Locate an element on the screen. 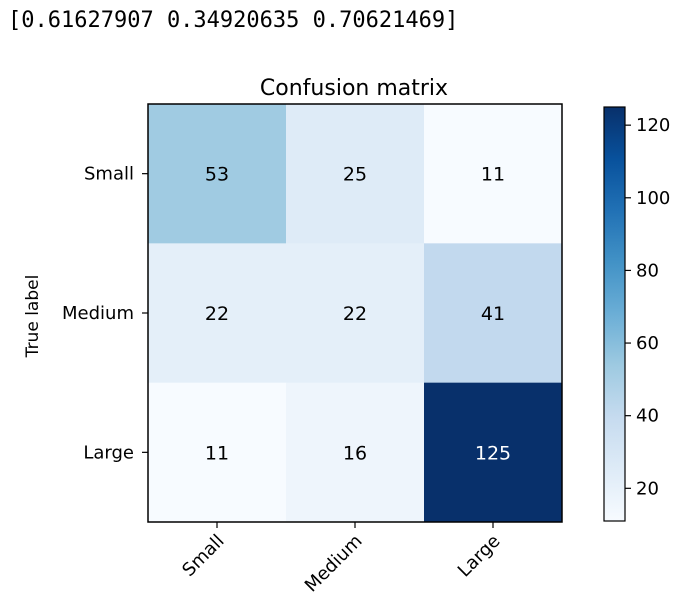  chart-title: Confusion matrix is located at coordinates (354, 88).